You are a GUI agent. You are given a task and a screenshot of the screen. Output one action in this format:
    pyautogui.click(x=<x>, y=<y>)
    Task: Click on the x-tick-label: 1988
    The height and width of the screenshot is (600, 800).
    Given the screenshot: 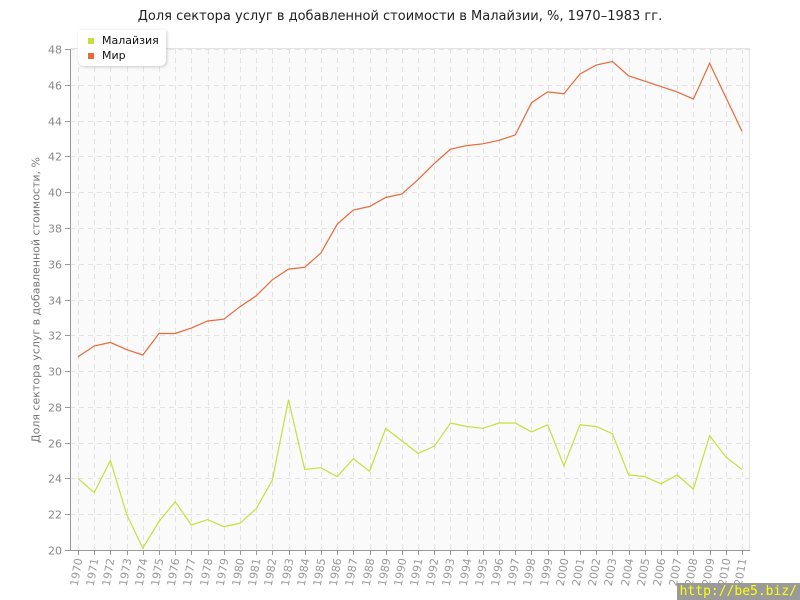 What is the action you would take?
    pyautogui.click(x=369, y=572)
    